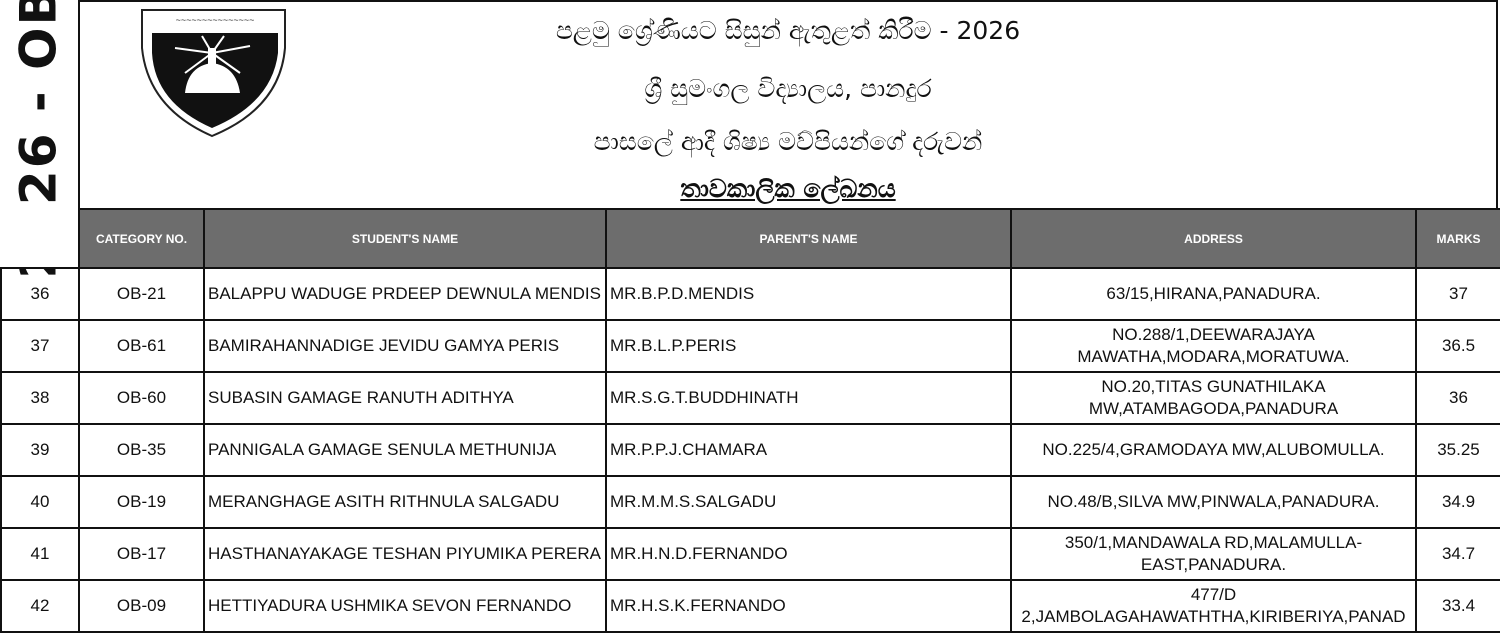  What do you see at coordinates (808, 346) in the screenshot?
I see `parent-name: MR.B.L.P.PERIS` at bounding box center [808, 346].